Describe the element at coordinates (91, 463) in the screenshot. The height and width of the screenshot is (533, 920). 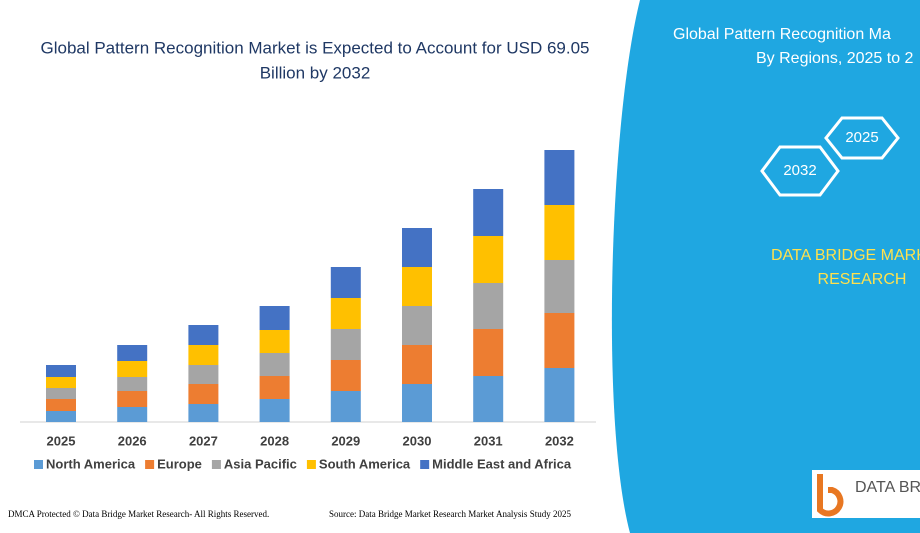
I see `legend-label: North America` at that location.